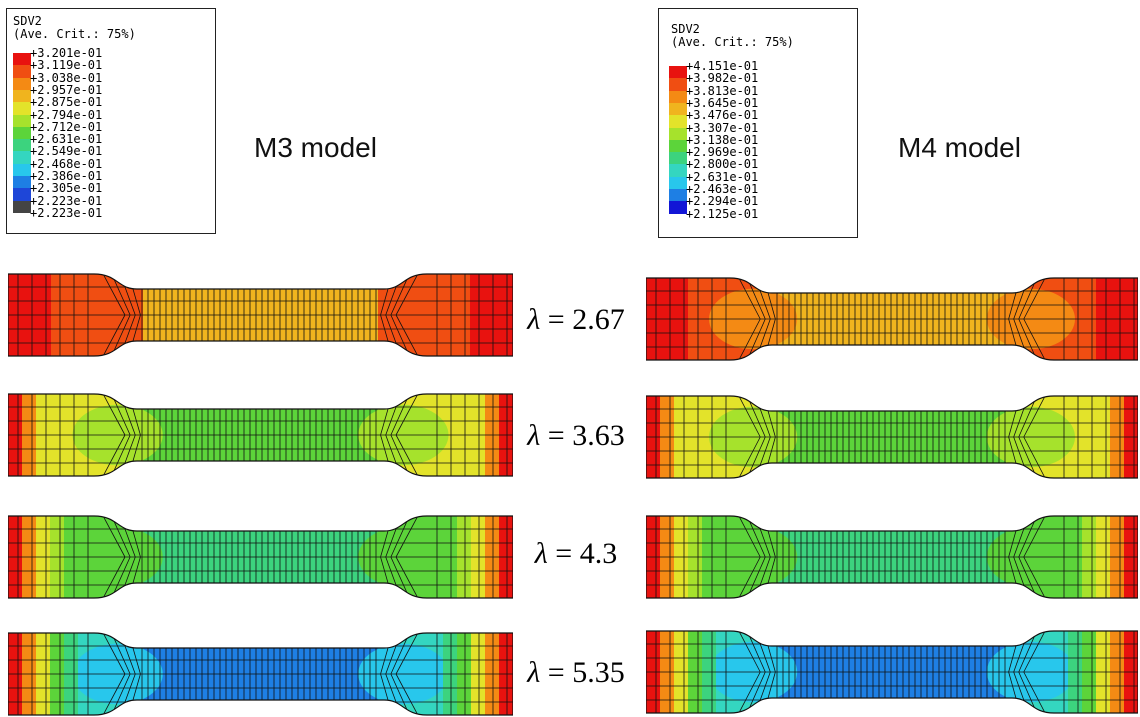 The width and height of the screenshot is (1140, 717). Describe the element at coordinates (722, 189) in the screenshot. I see `legend-tick-label: +2.463e-01` at that location.